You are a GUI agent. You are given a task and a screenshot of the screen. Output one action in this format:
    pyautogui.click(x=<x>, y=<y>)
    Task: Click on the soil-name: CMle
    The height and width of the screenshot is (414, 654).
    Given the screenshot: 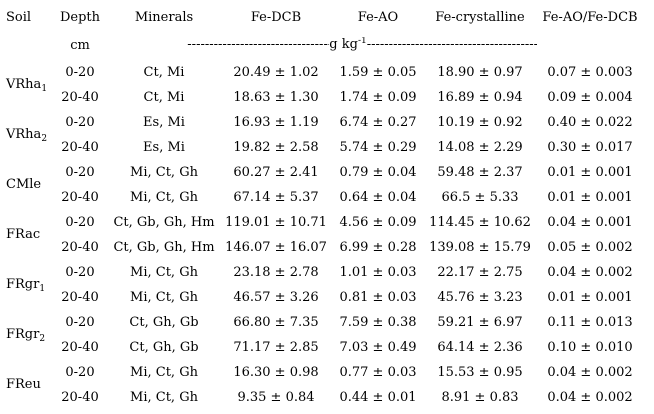 What is the action you would take?
    pyautogui.click(x=24, y=184)
    